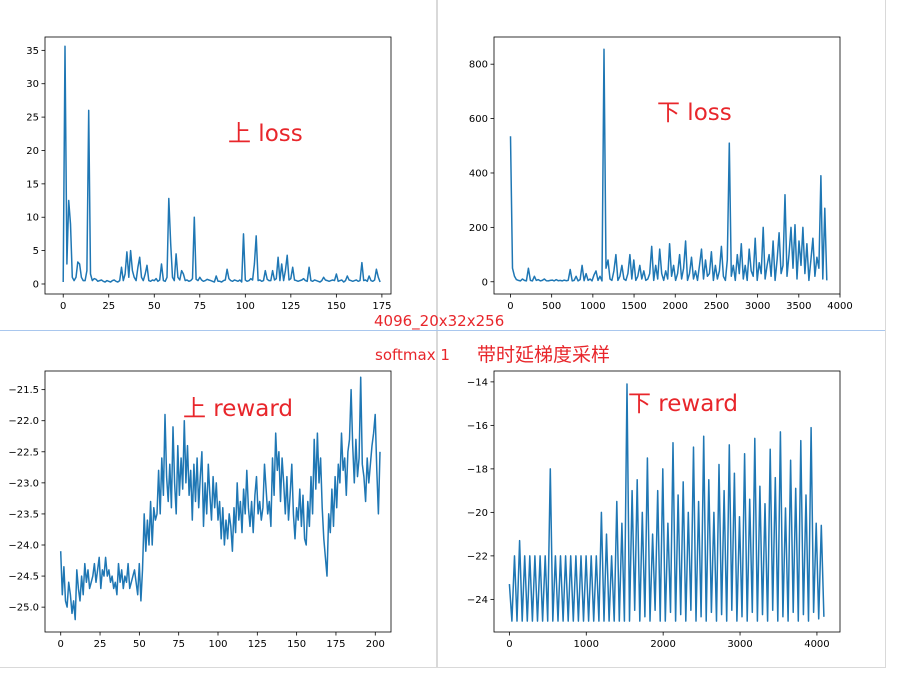  I want to click on y-tick-label: 30, so click(32, 84).